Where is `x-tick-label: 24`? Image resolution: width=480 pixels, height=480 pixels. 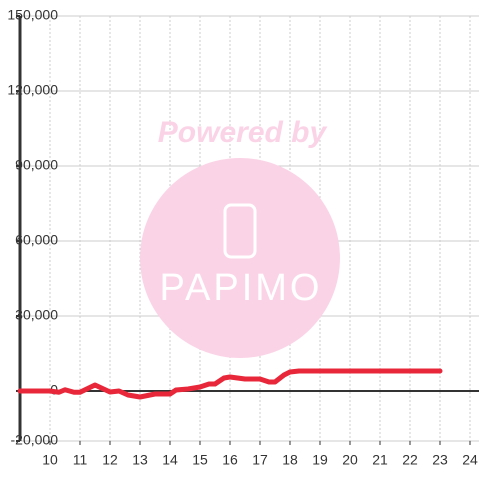
x-tick-label: 24 is located at coordinates (470, 460).